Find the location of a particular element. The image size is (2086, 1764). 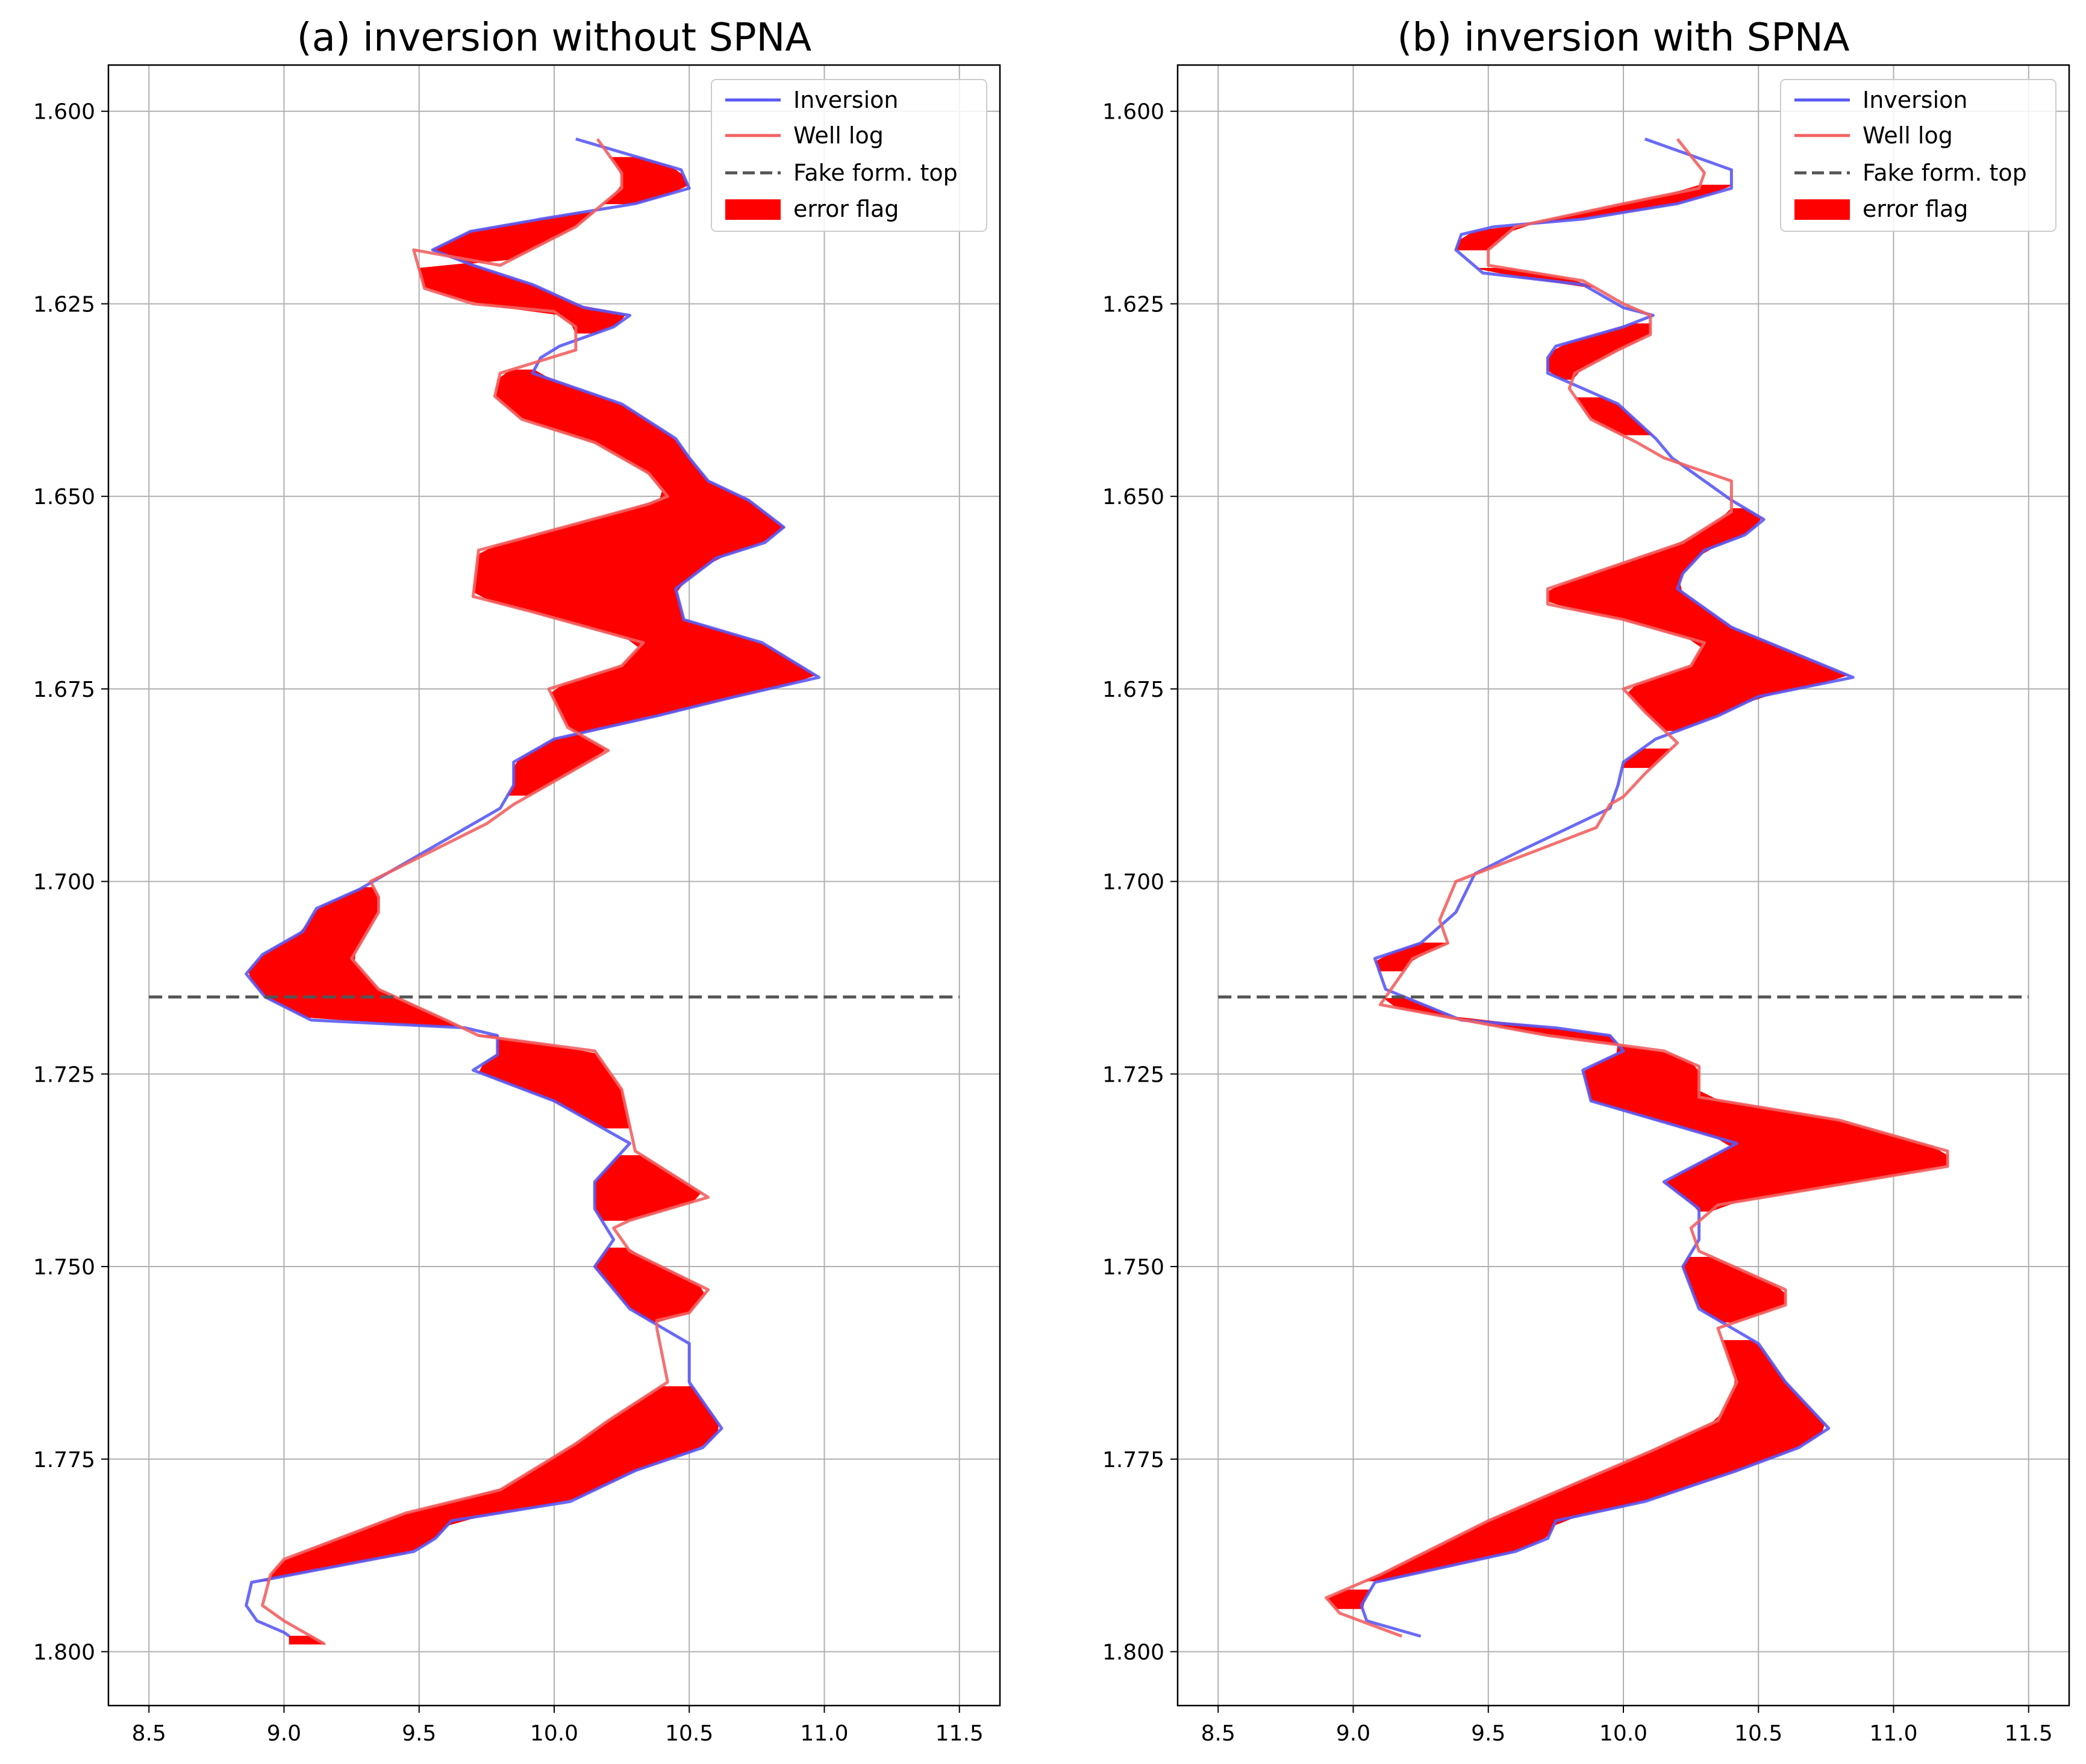

y-tick-label: 1.675 is located at coordinates (64, 690).